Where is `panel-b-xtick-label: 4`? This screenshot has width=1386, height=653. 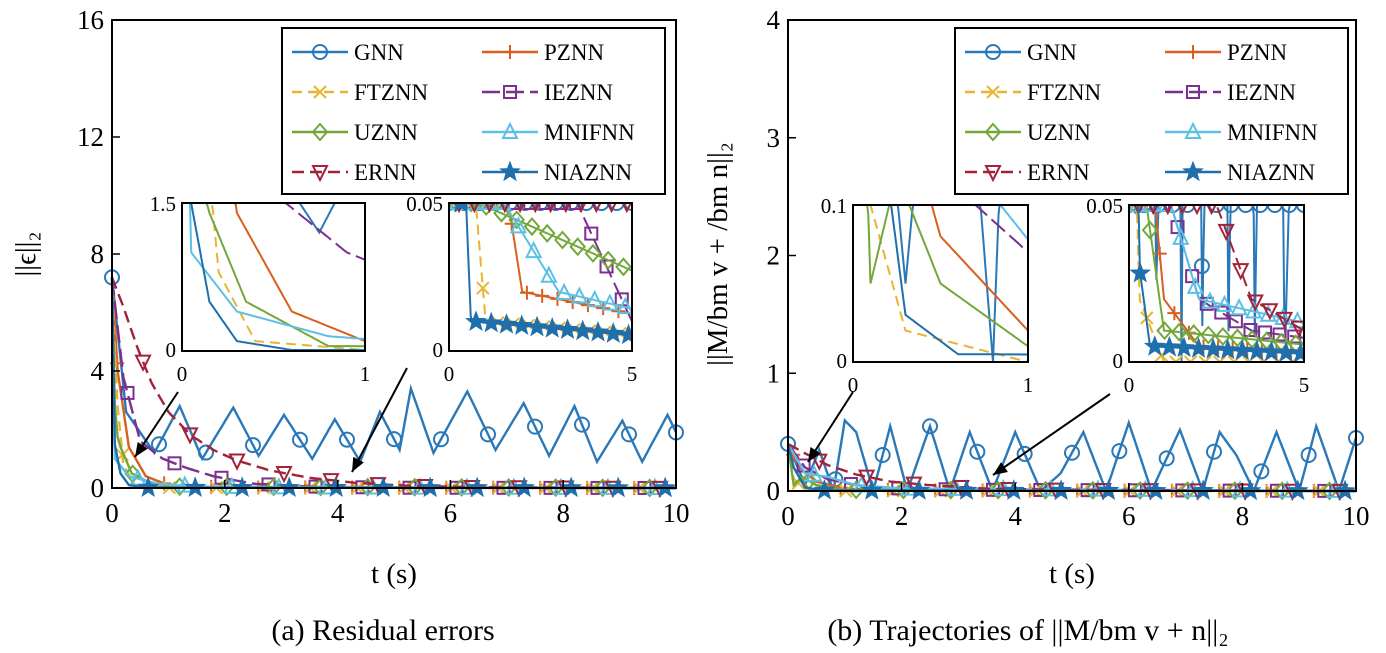 panel-b-xtick-label: 4 is located at coordinates (1015, 516).